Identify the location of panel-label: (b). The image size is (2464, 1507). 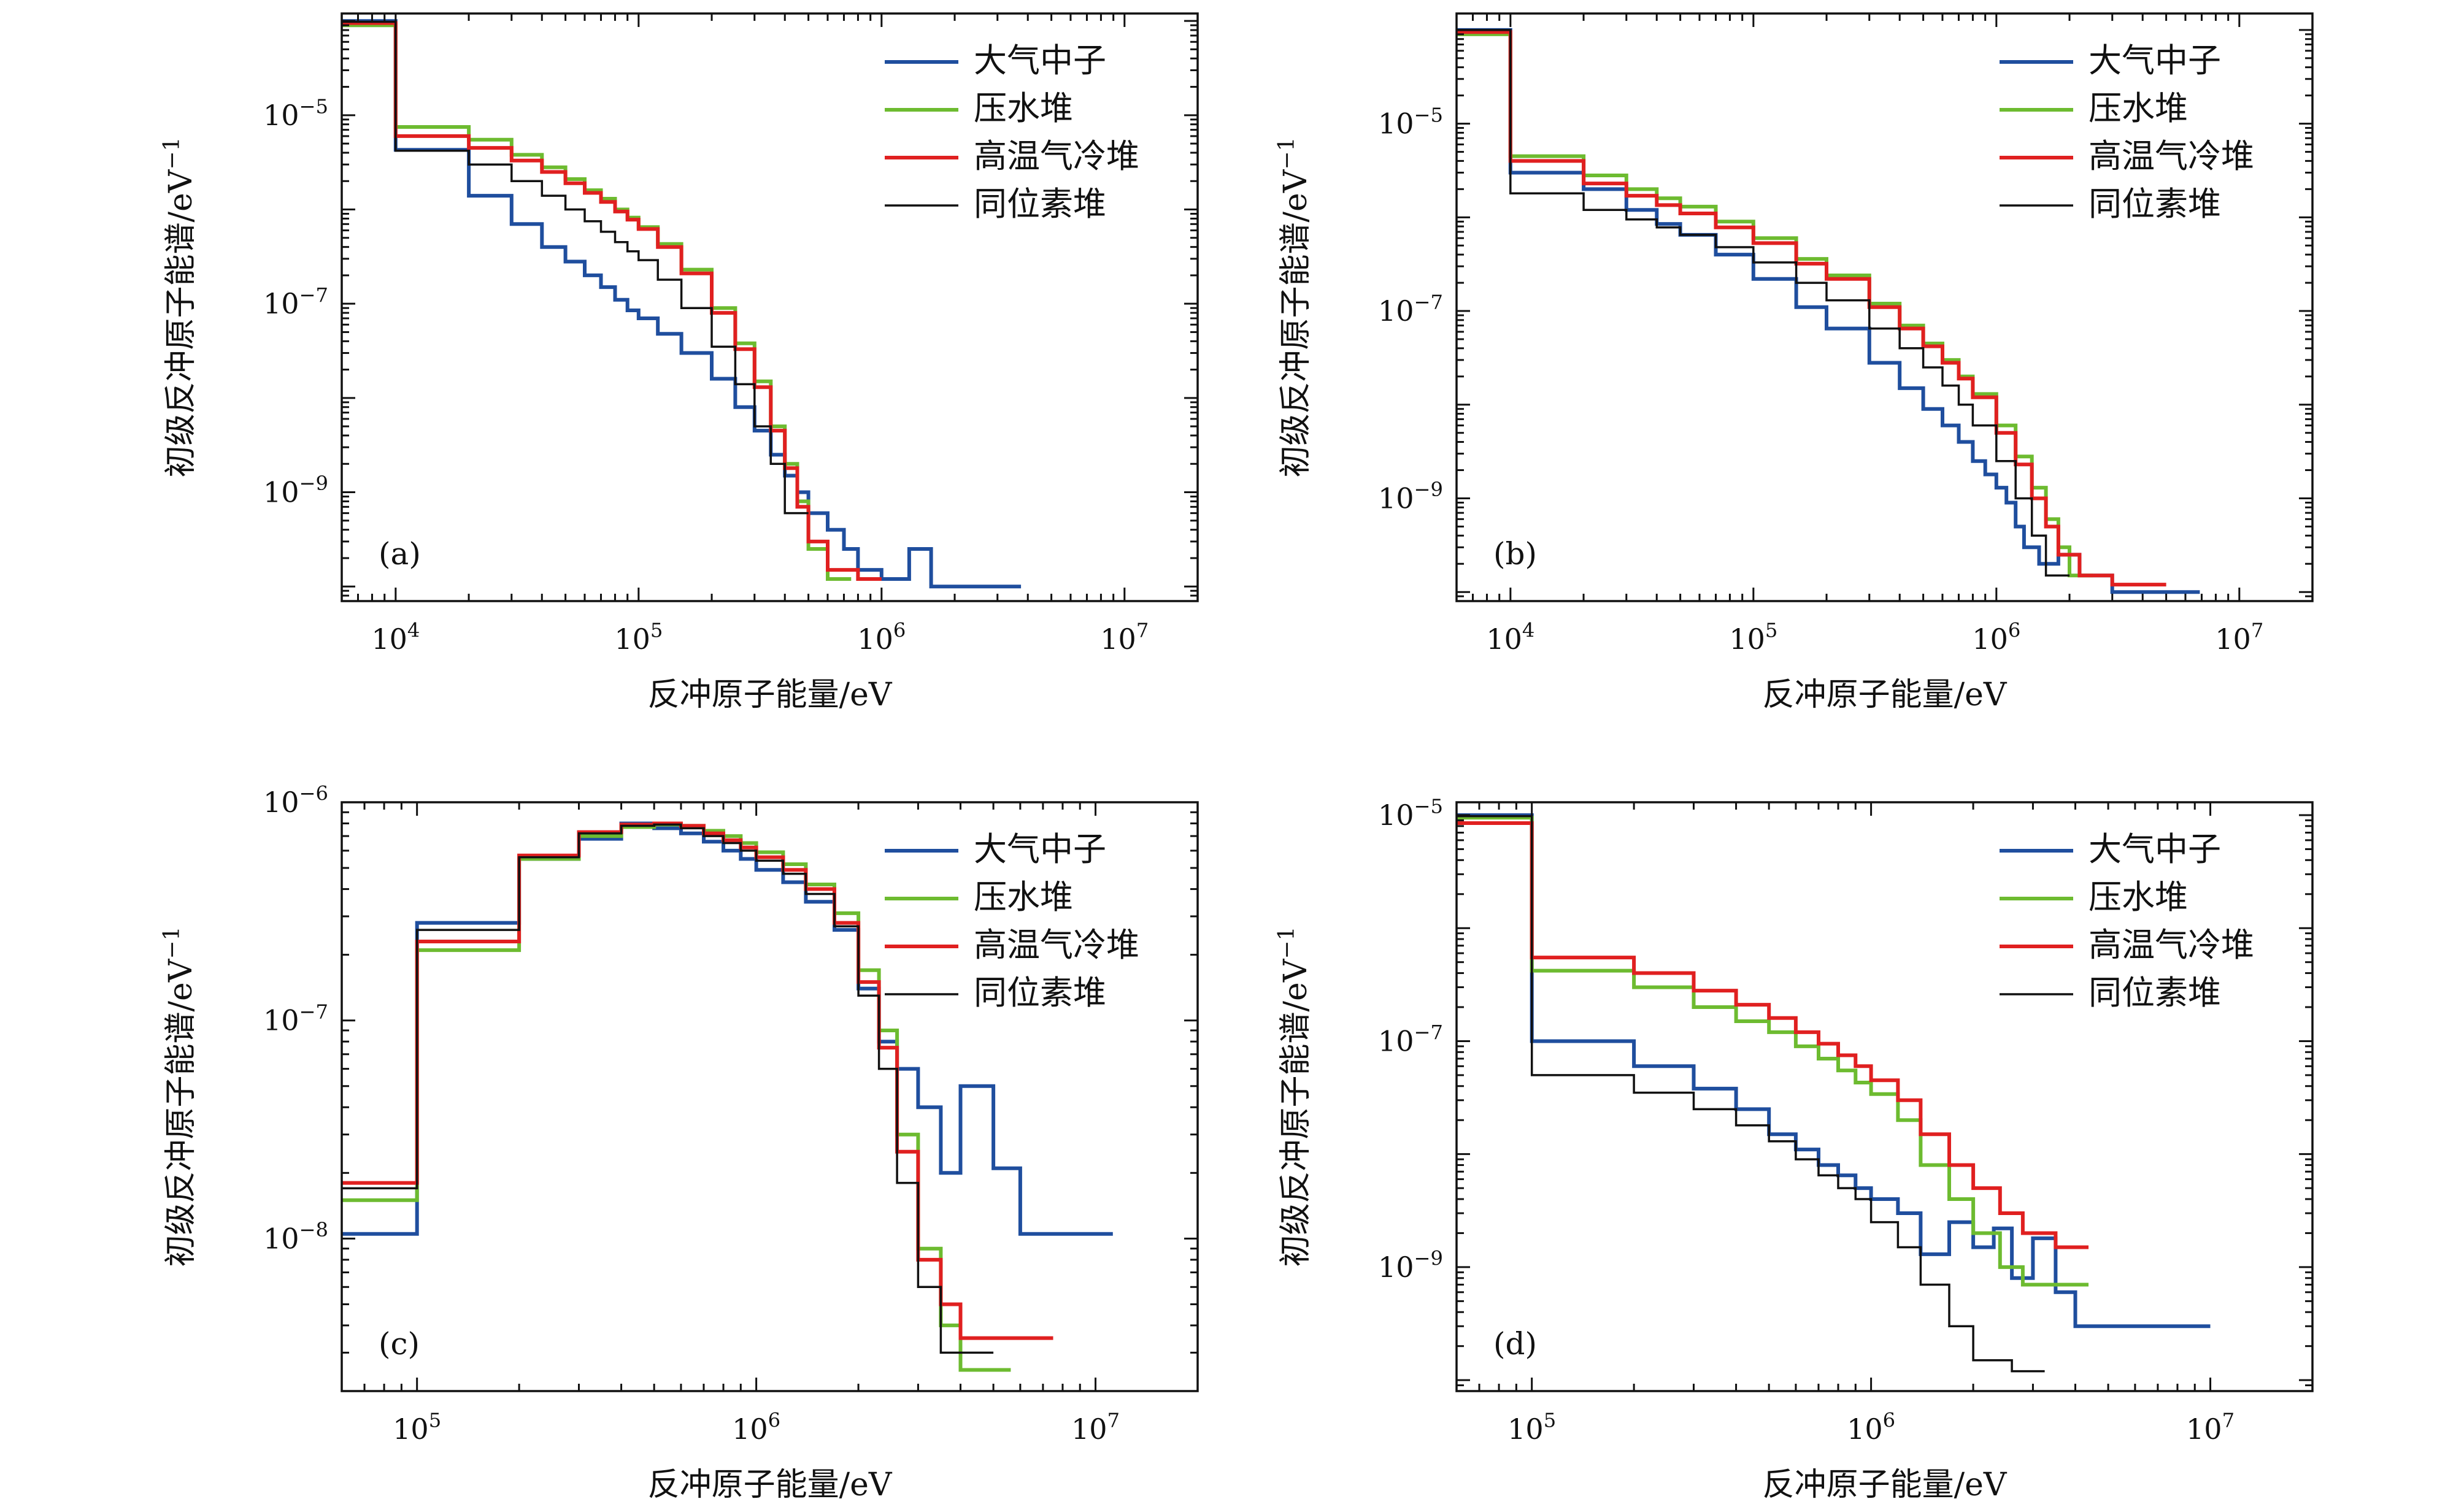
(1515, 554).